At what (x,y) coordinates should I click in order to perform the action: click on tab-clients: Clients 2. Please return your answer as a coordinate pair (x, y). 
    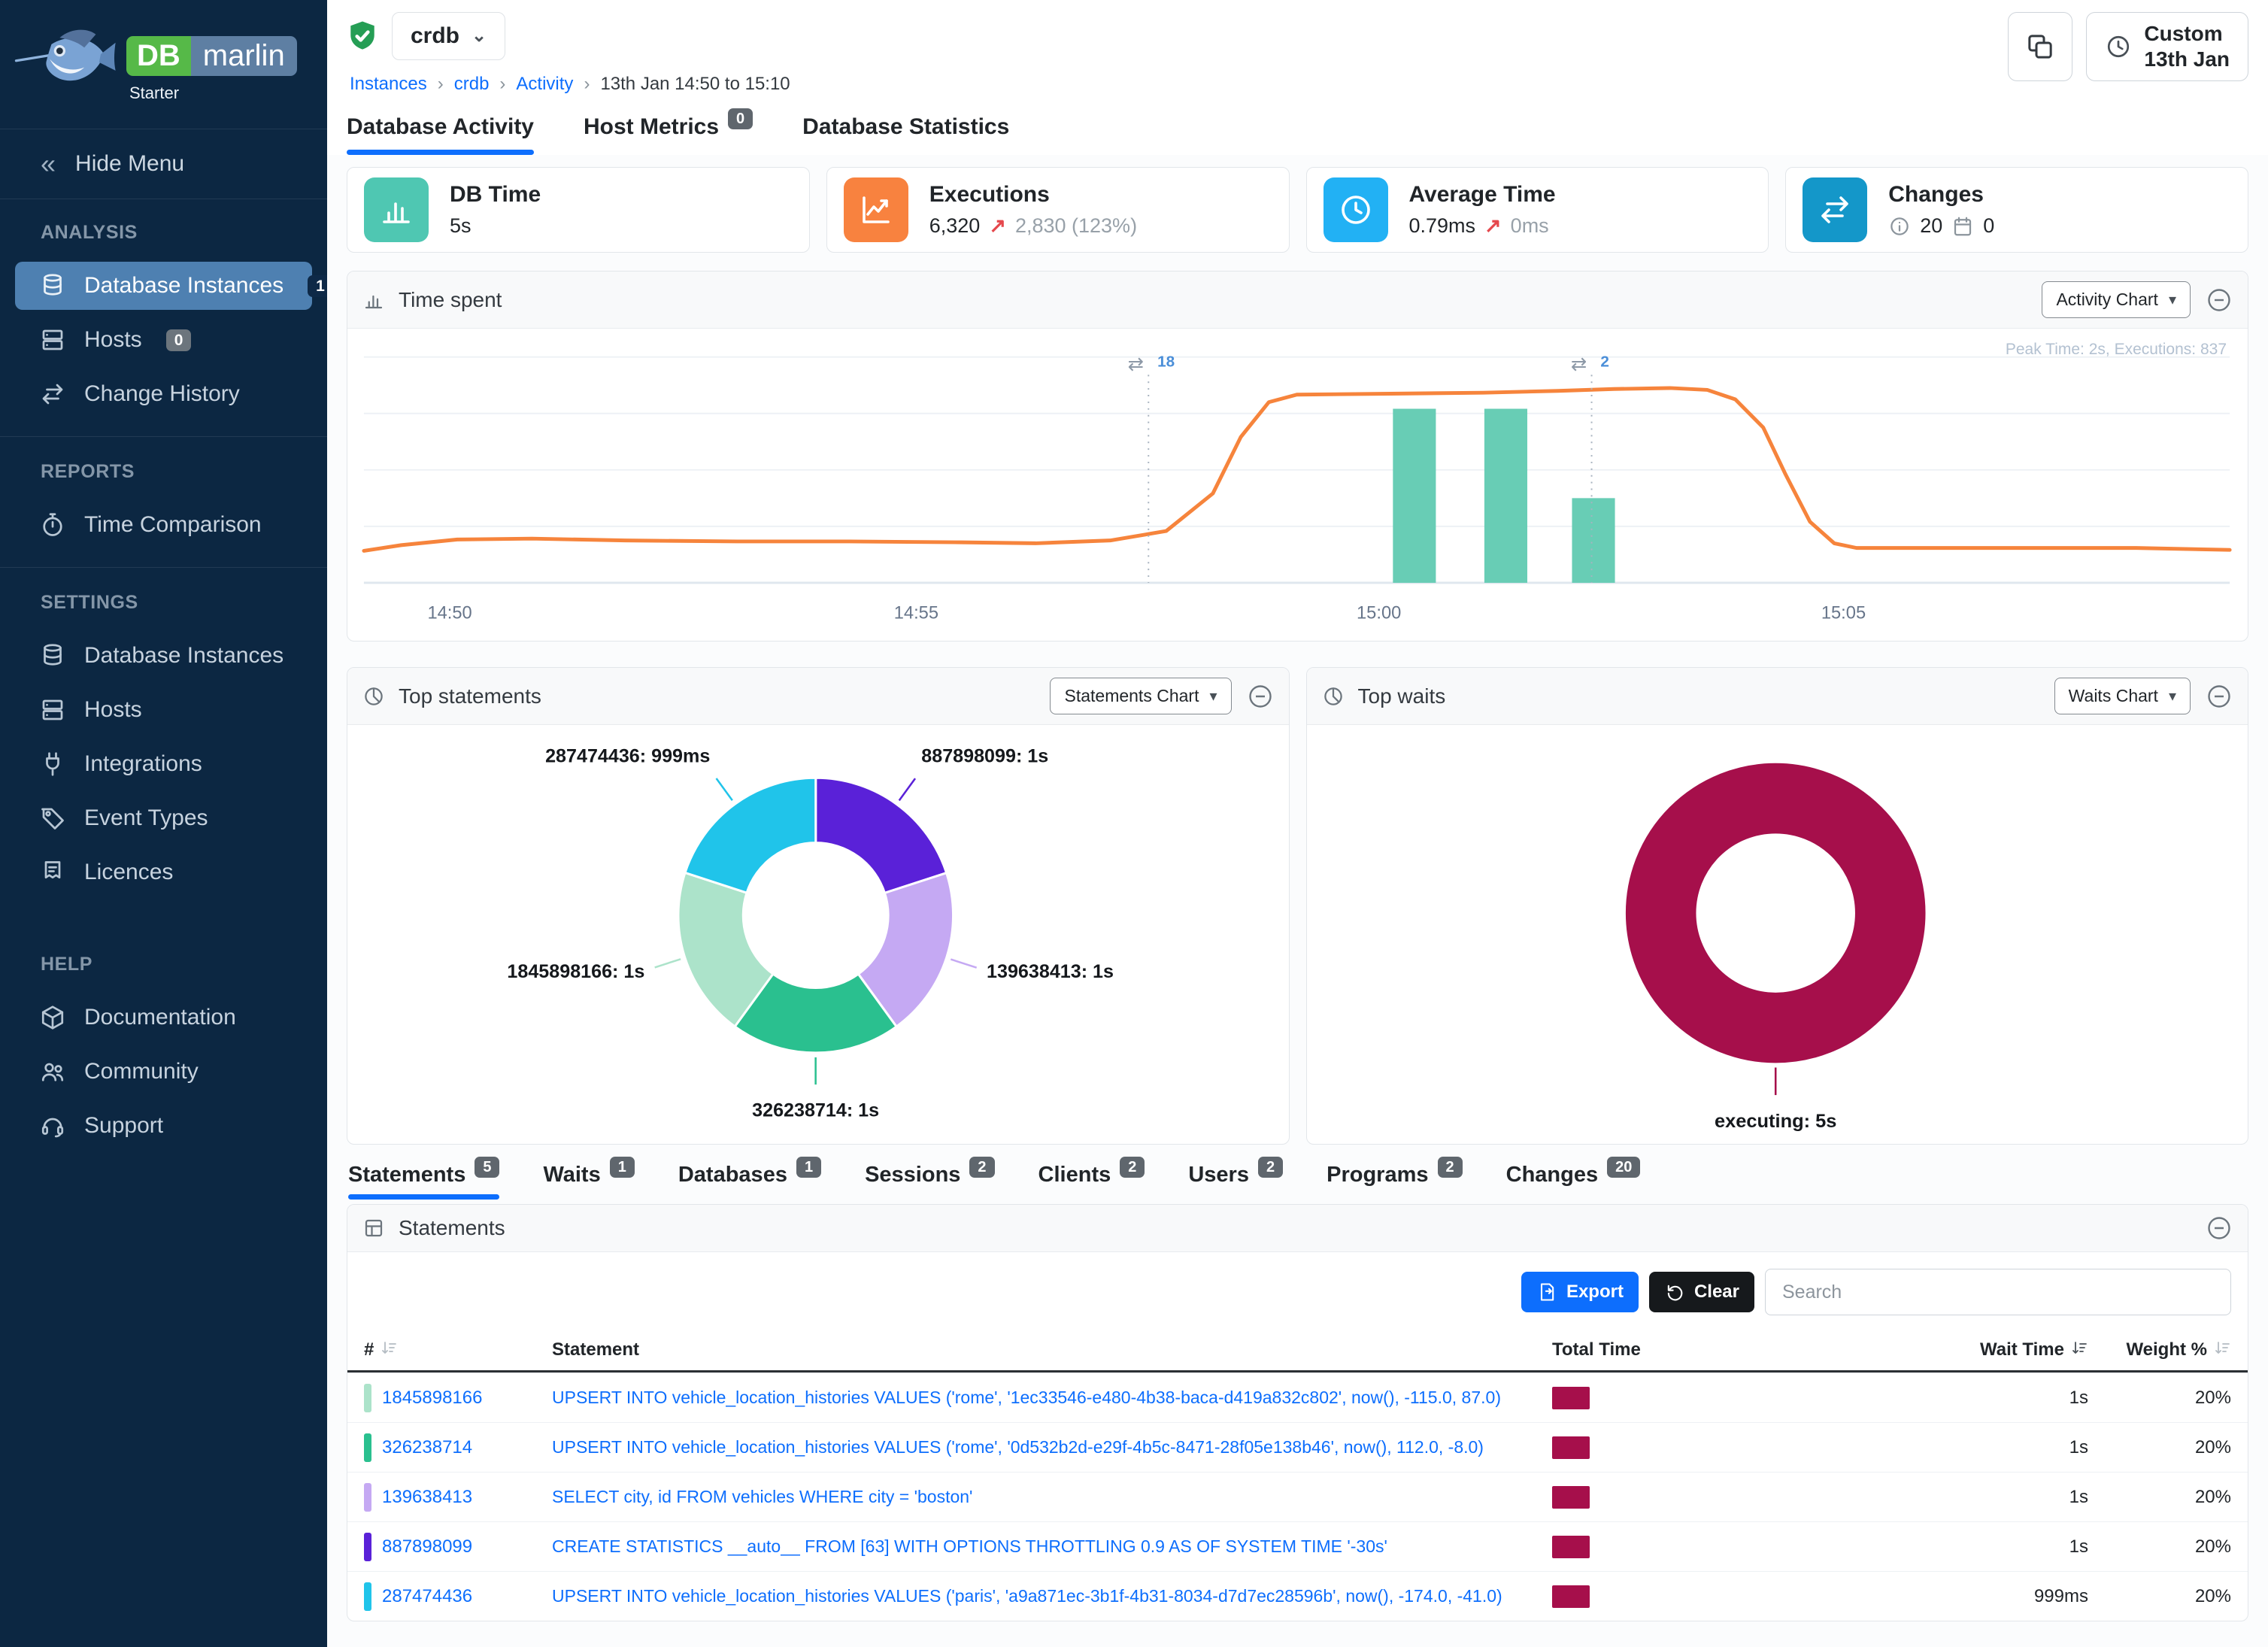
    Looking at the image, I should click on (1091, 1178).